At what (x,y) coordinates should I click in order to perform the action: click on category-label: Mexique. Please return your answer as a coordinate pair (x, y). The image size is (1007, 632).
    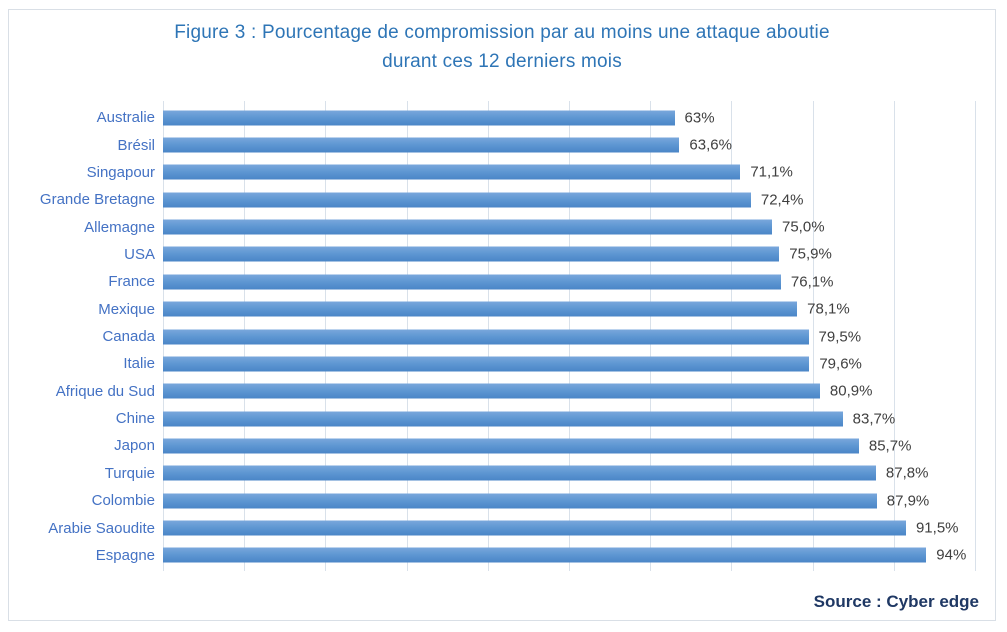
    Looking at the image, I should click on (126, 309).